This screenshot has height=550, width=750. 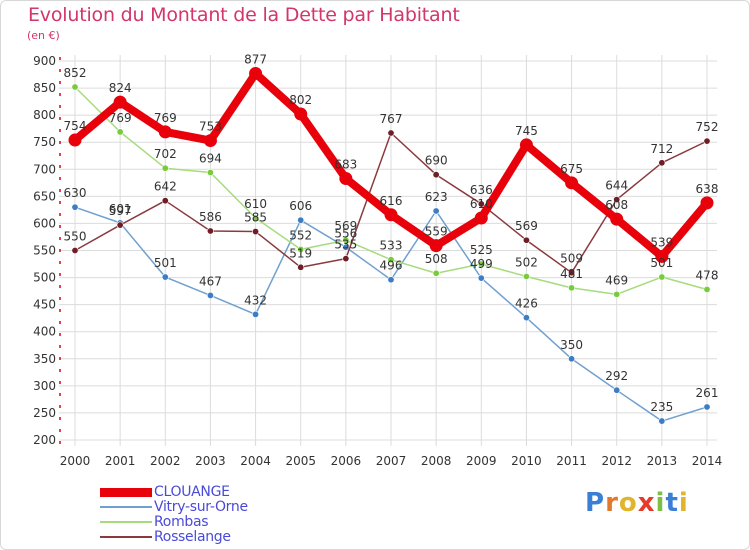 I want to click on y-tick-label: 400, so click(x=44, y=332).